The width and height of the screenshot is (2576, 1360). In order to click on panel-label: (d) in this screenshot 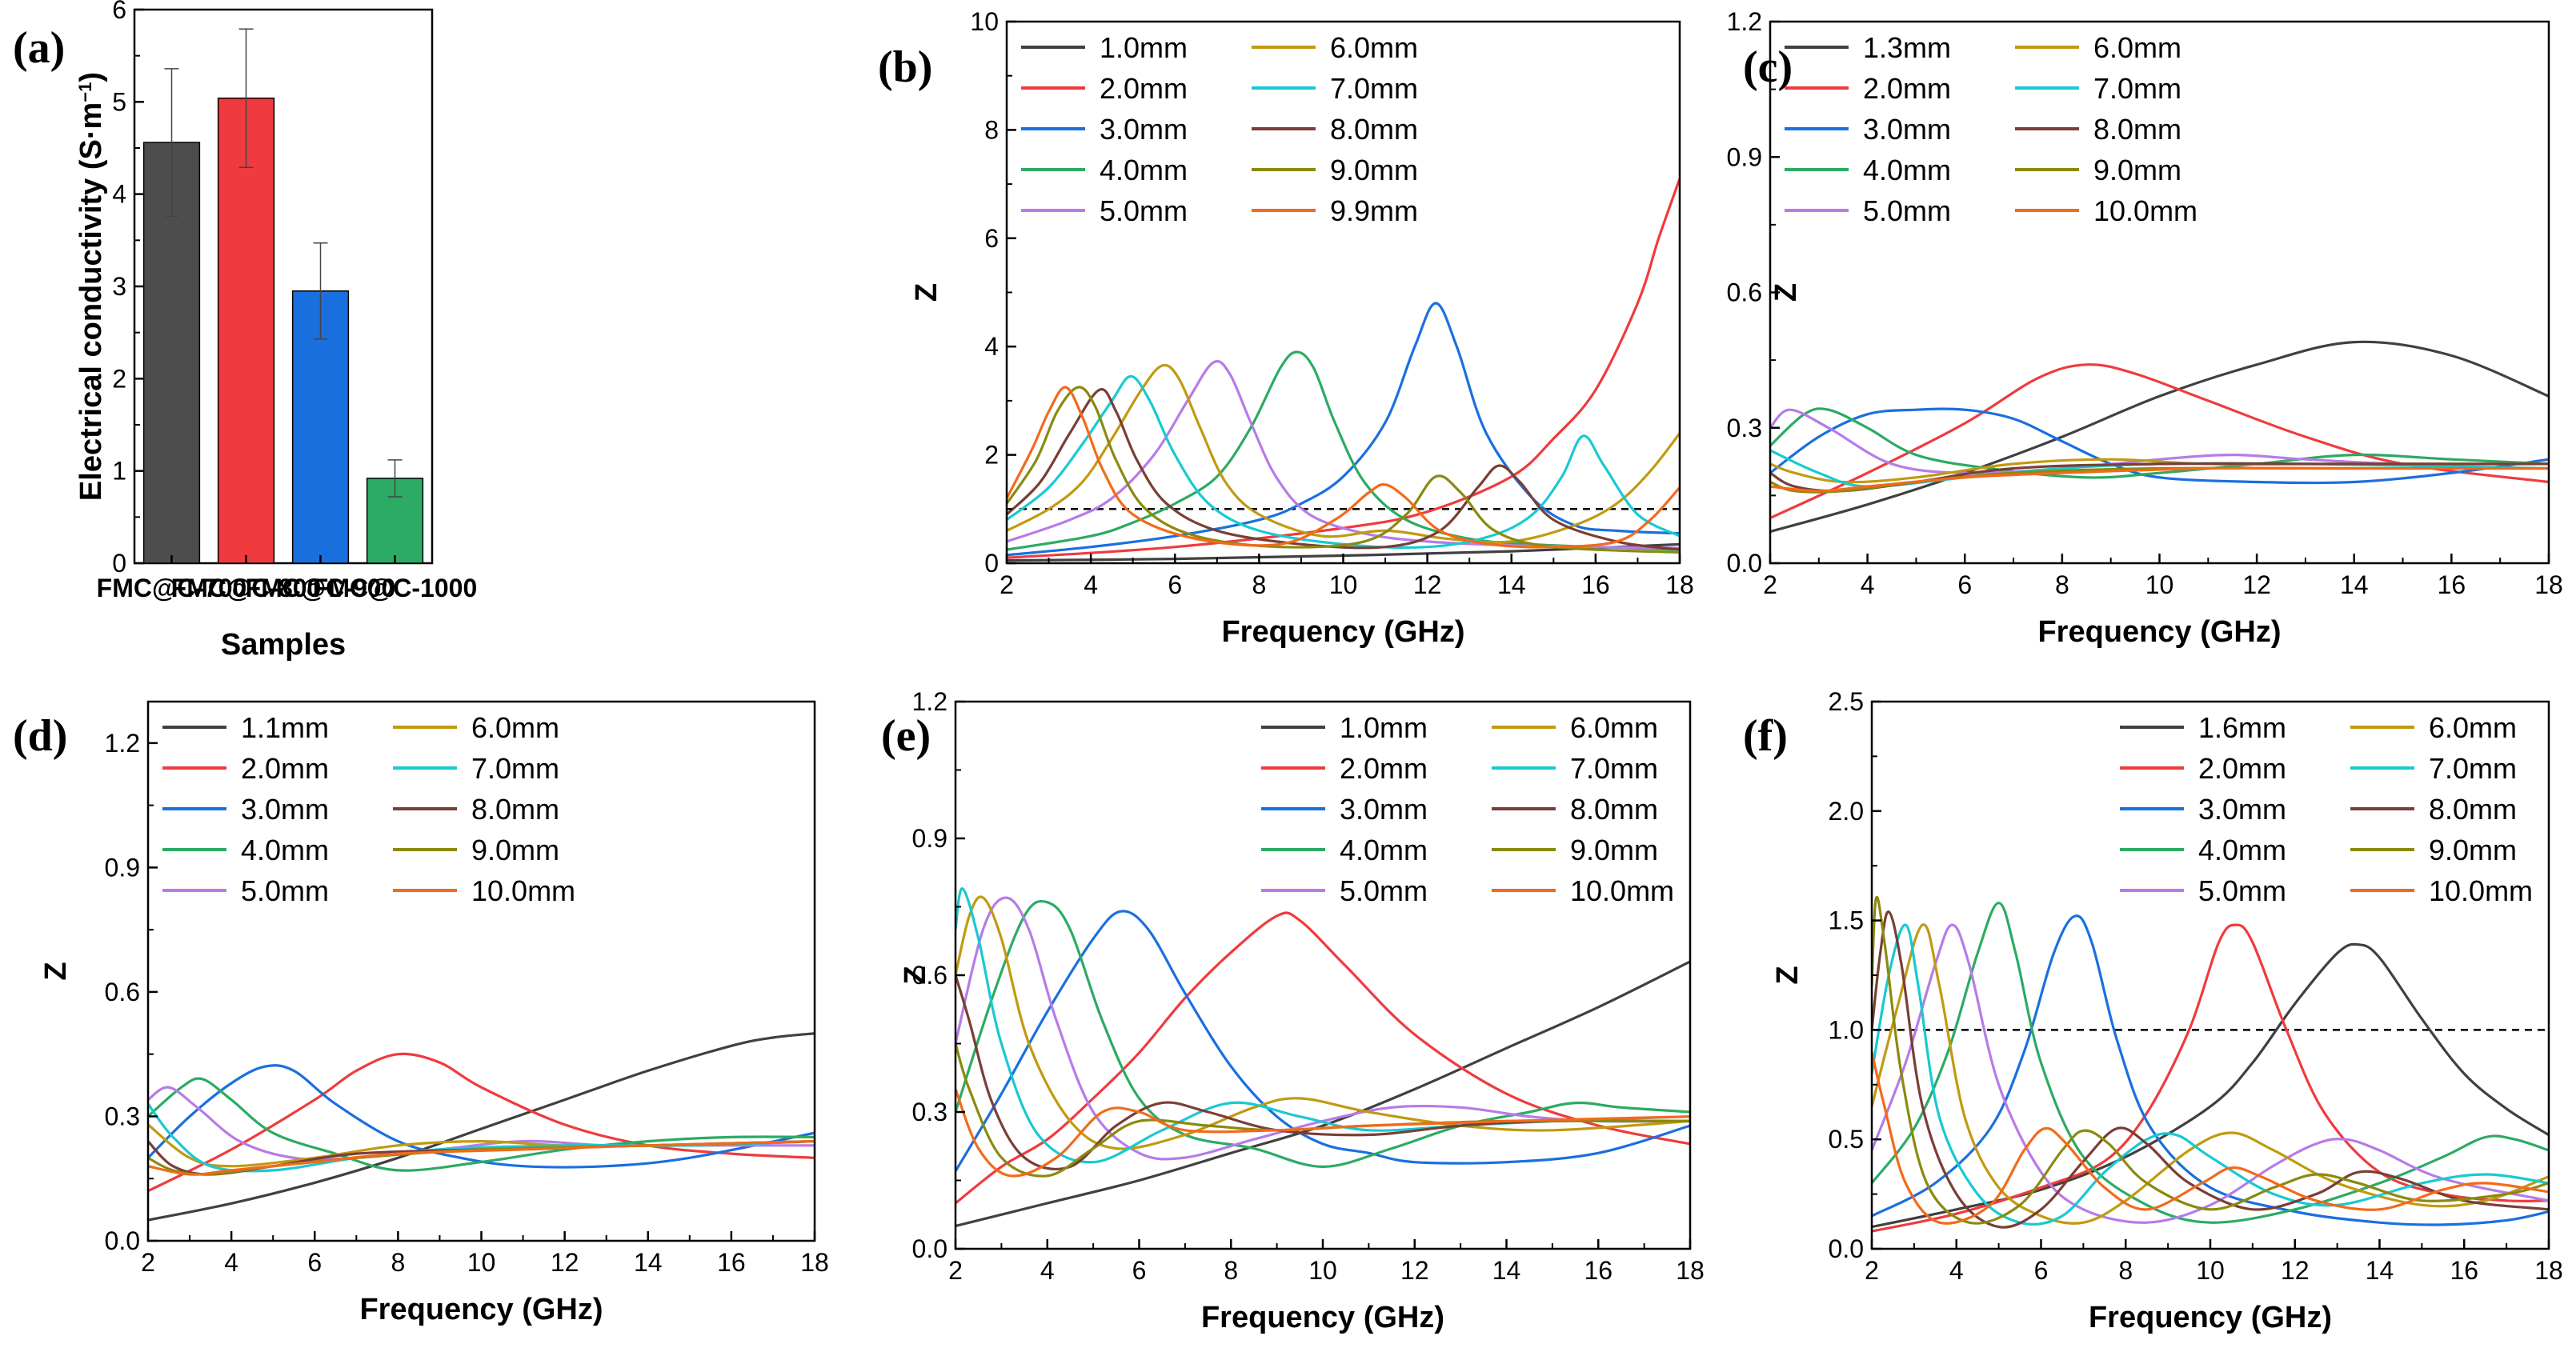, I will do `click(40, 736)`.